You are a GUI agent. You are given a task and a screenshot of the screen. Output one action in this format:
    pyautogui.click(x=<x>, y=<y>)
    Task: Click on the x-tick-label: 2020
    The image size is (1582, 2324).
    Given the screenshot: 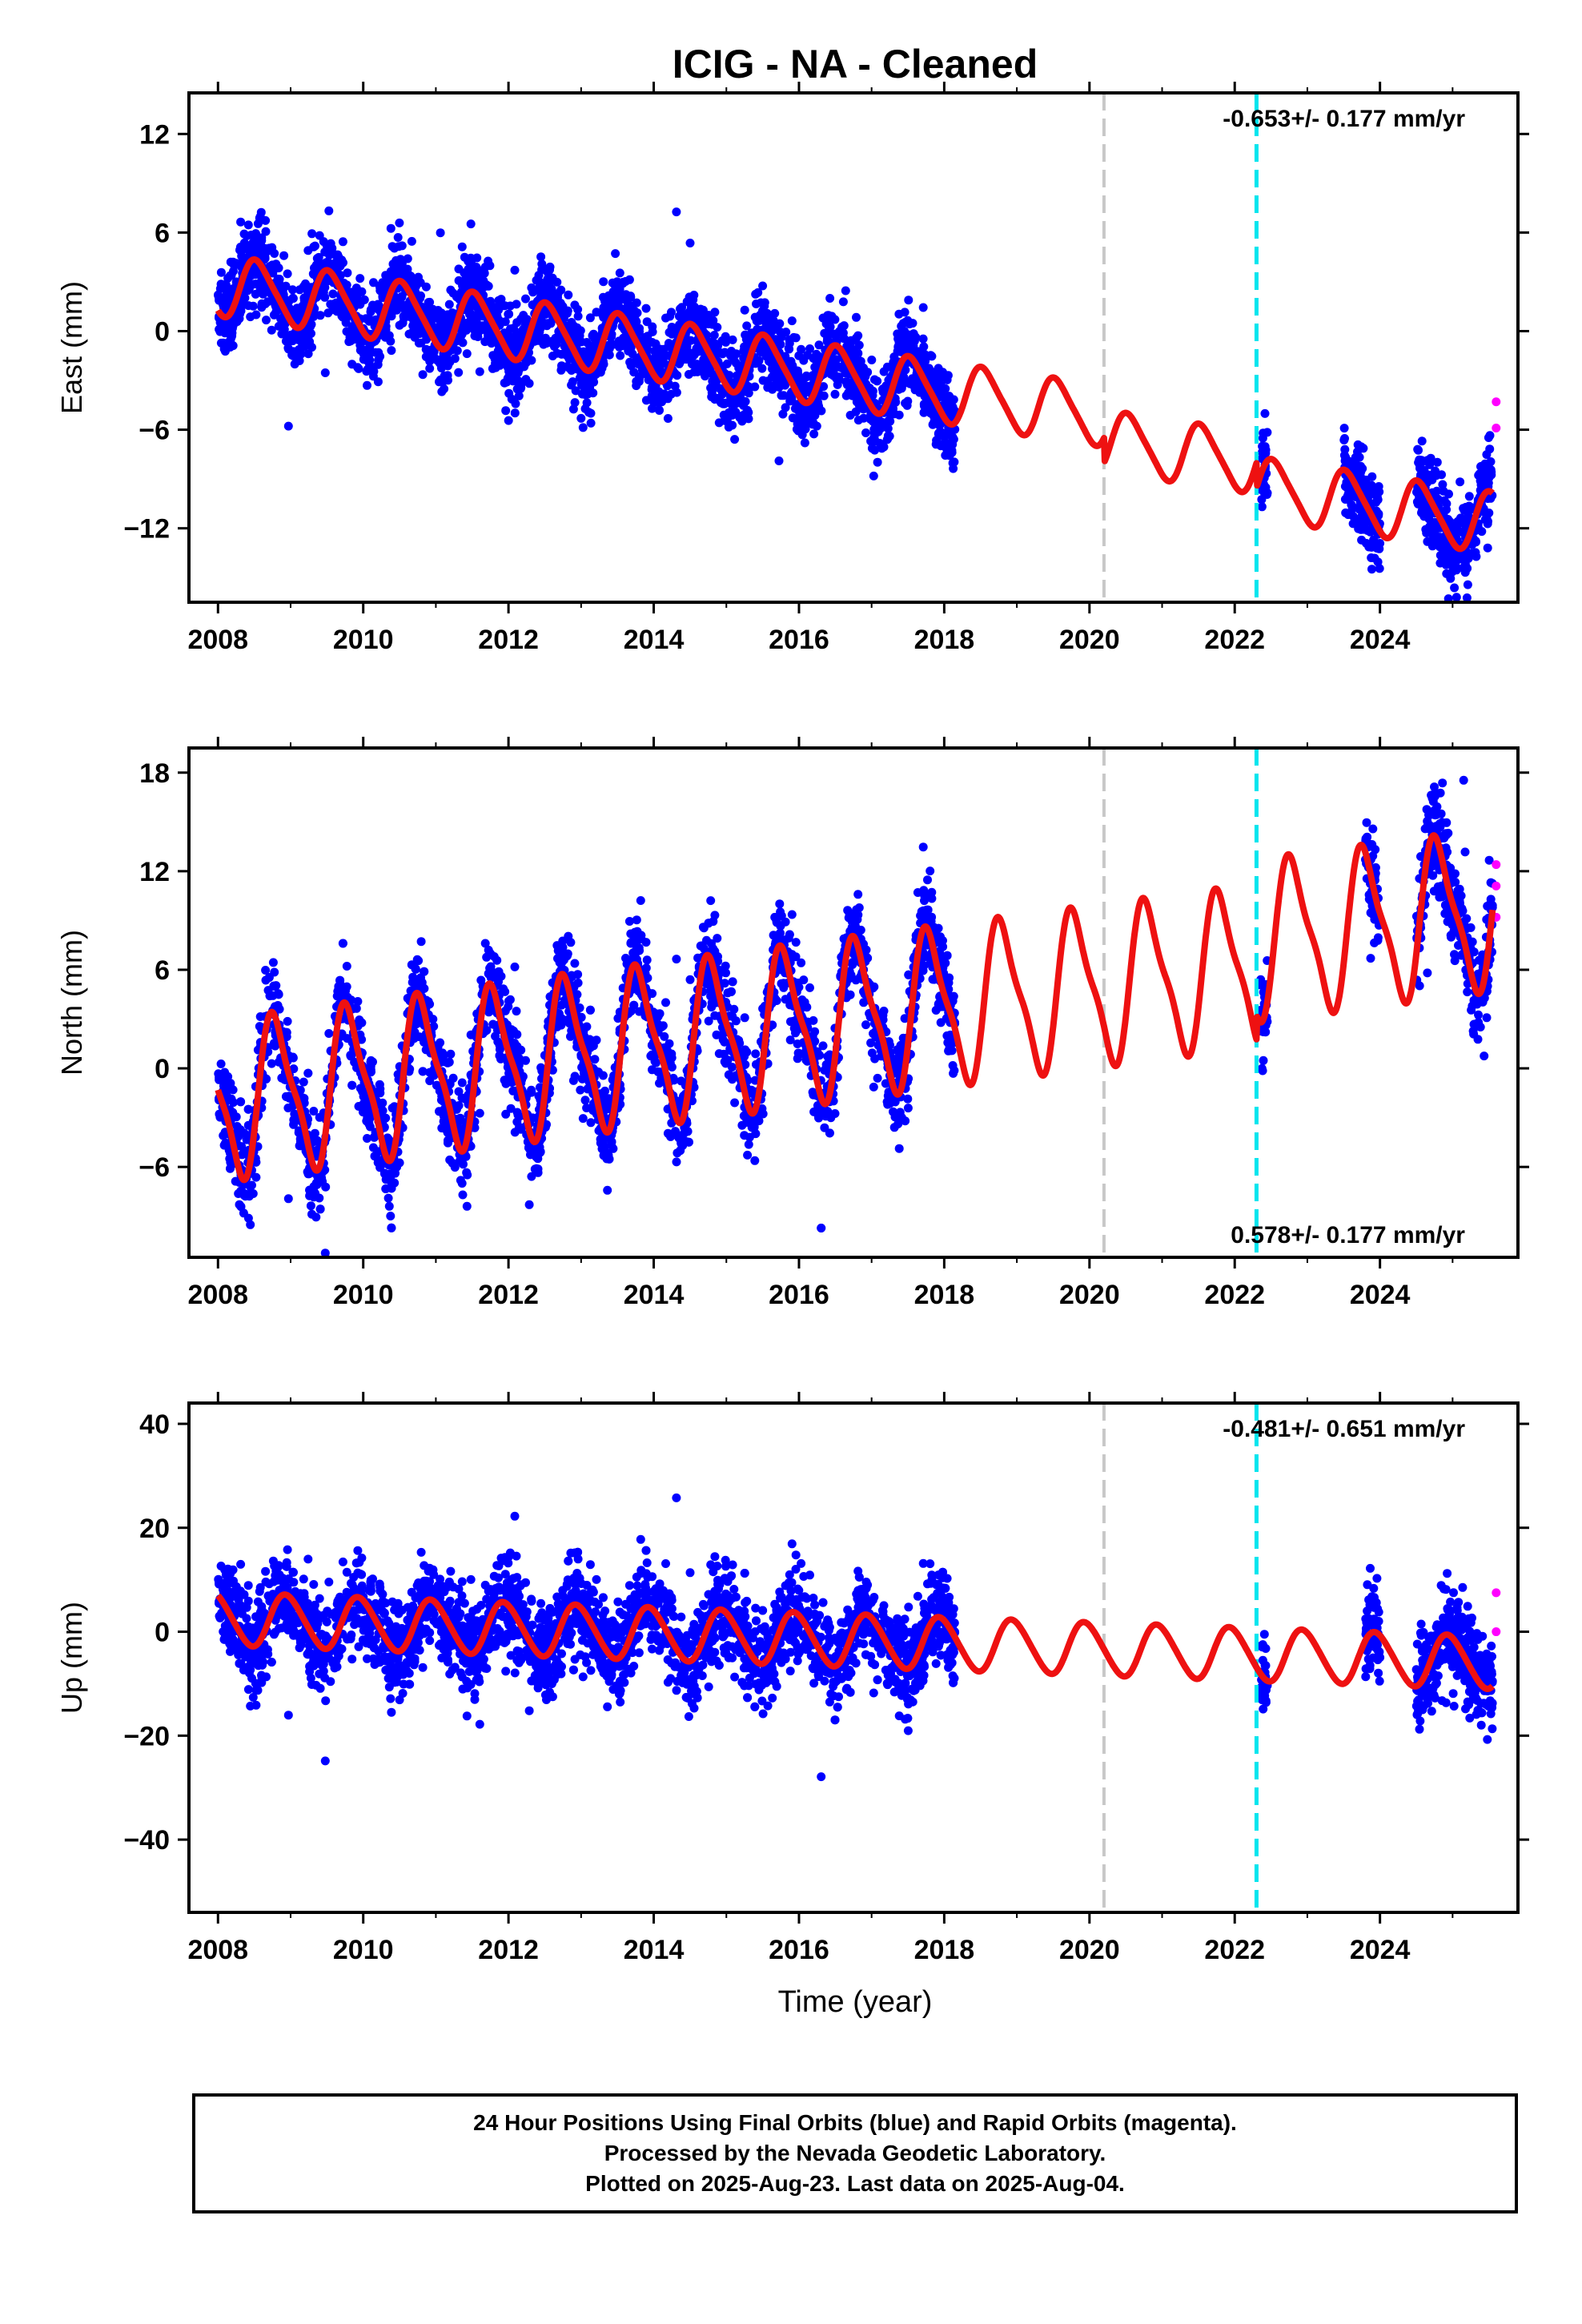 What is the action you would take?
    pyautogui.click(x=1089, y=640)
    